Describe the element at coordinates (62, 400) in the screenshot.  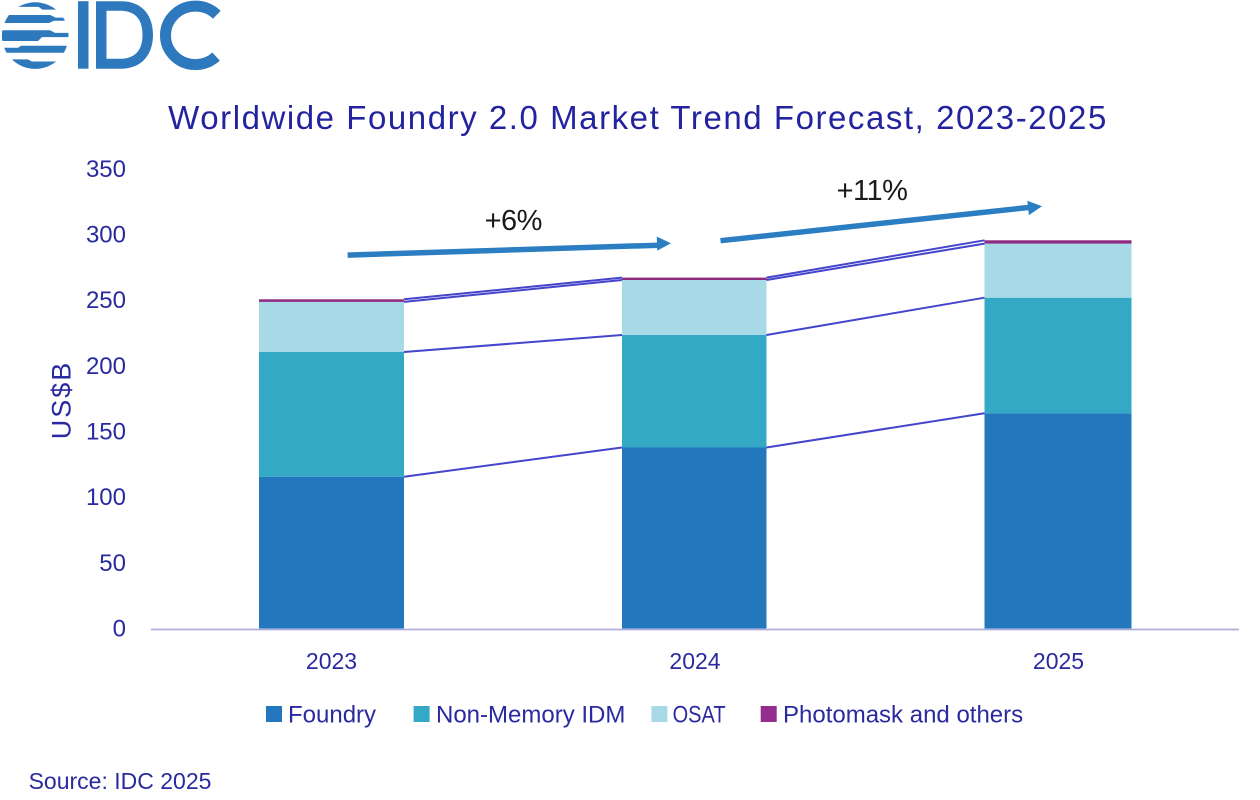
I see `svg-text: US$B` at that location.